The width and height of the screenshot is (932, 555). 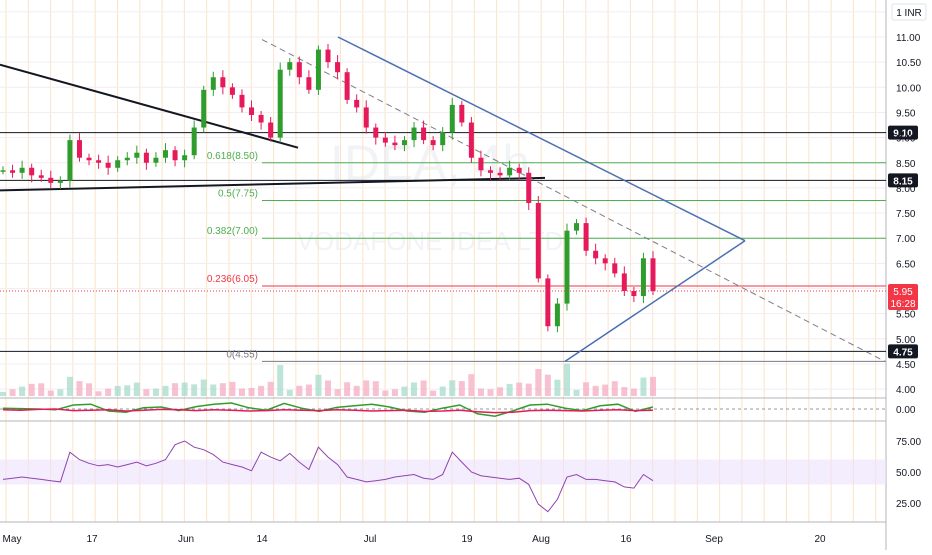 What do you see at coordinates (467, 539) in the screenshot?
I see `time-tick-label: 19` at bounding box center [467, 539].